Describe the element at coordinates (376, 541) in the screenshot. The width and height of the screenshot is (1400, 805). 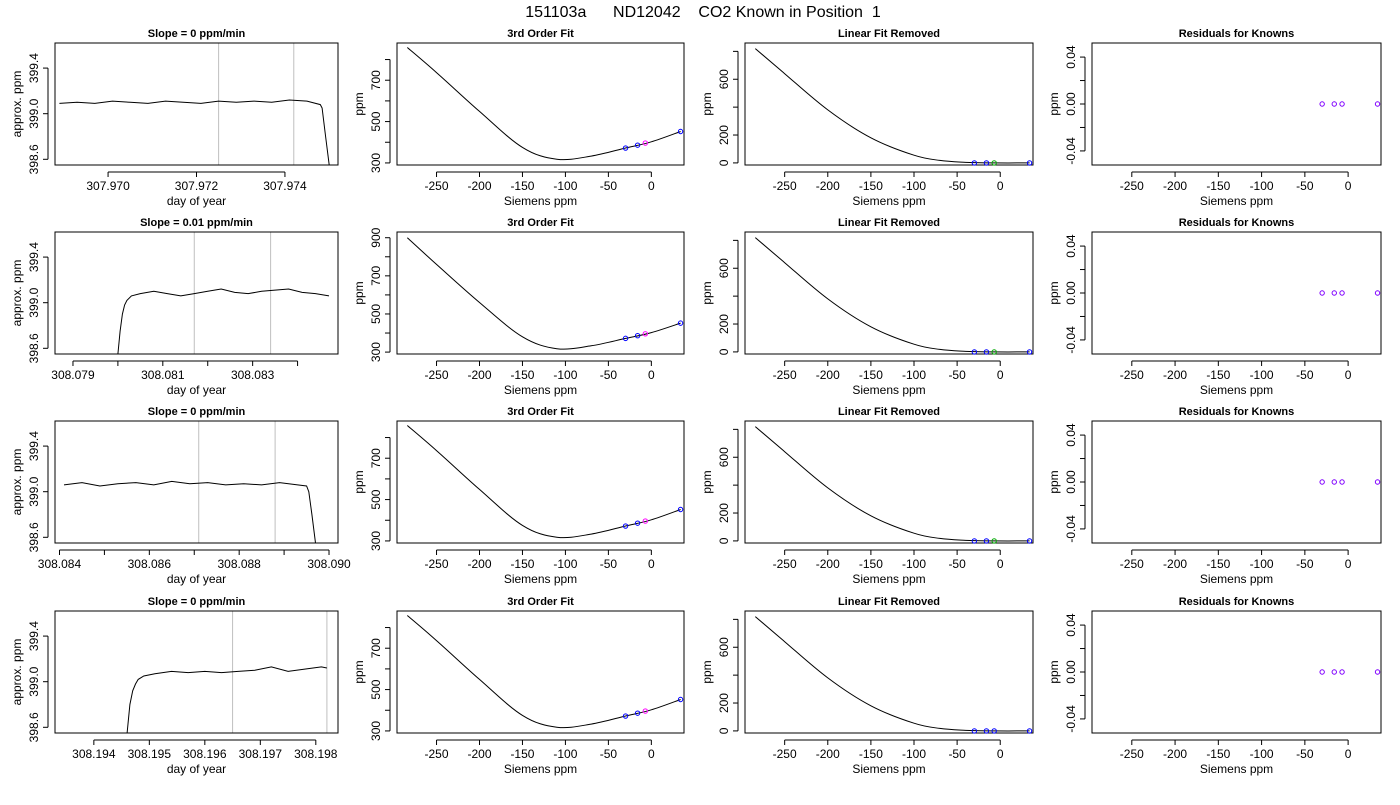
I see `y-tick-label: 300` at that location.